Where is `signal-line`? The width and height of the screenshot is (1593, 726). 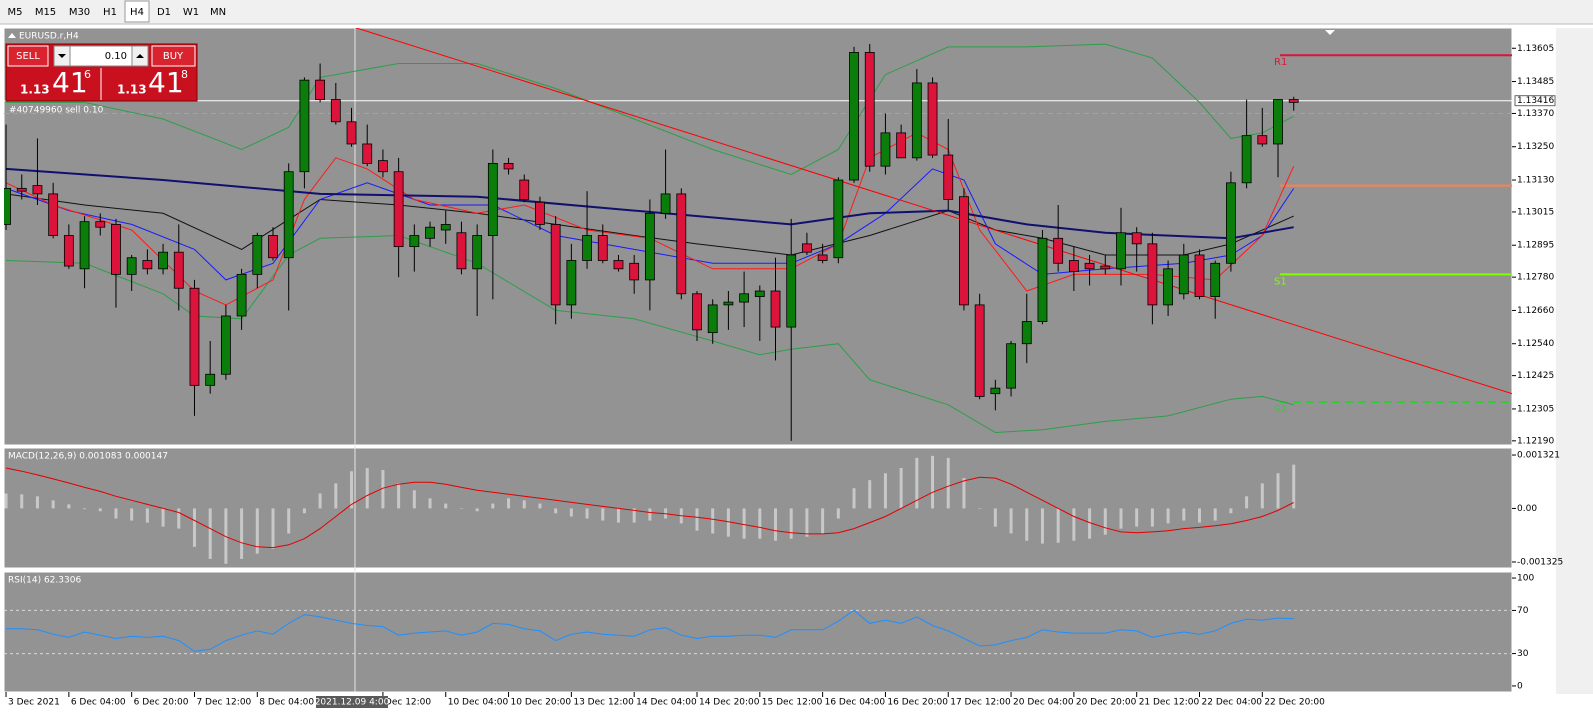
signal-line is located at coordinates (649, 508).